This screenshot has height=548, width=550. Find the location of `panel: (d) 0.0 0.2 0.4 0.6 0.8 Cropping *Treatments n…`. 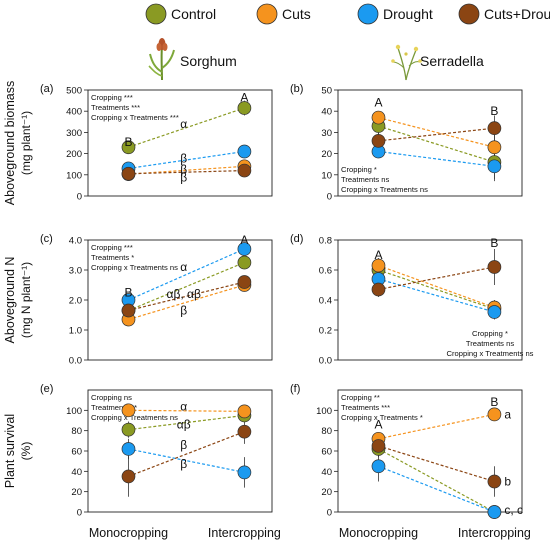

panel: (d) 0.0 0.2 0.4 0.6 0.8 Cropping *Treatments n… is located at coordinates (412, 300).